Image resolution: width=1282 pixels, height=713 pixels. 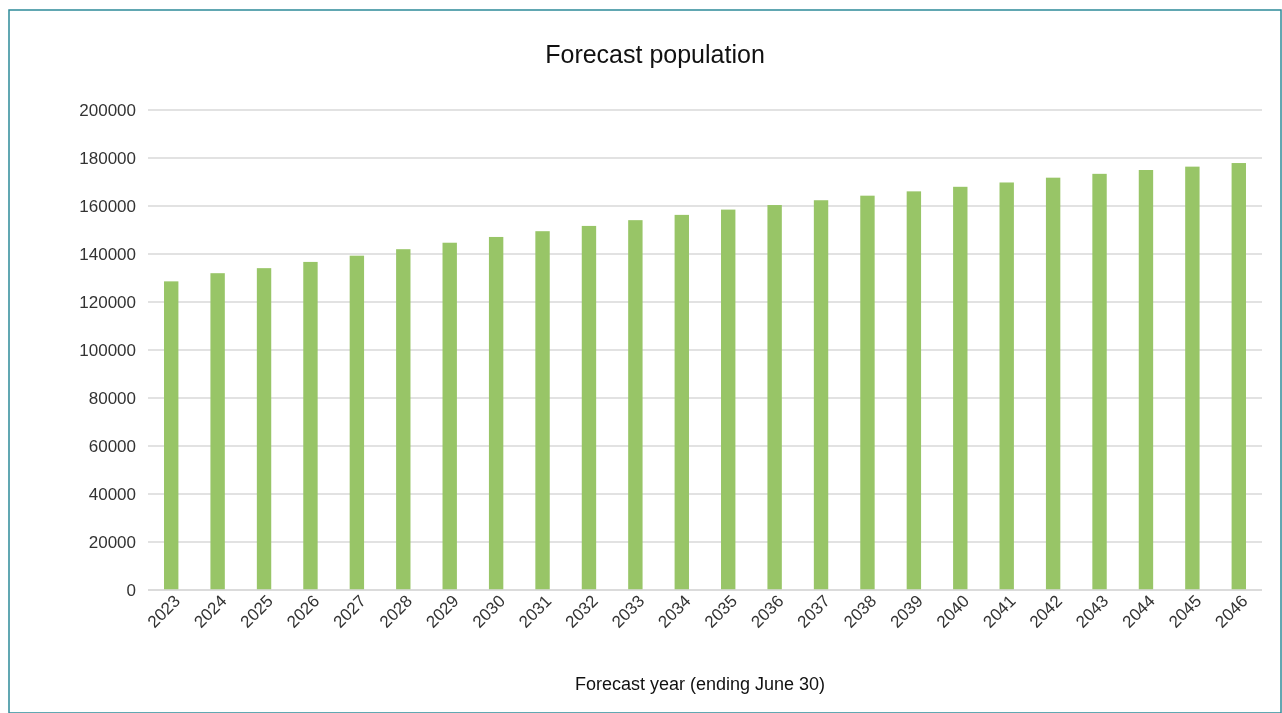 What do you see at coordinates (107, 110) in the screenshot?
I see `y-tick-label: 200000` at bounding box center [107, 110].